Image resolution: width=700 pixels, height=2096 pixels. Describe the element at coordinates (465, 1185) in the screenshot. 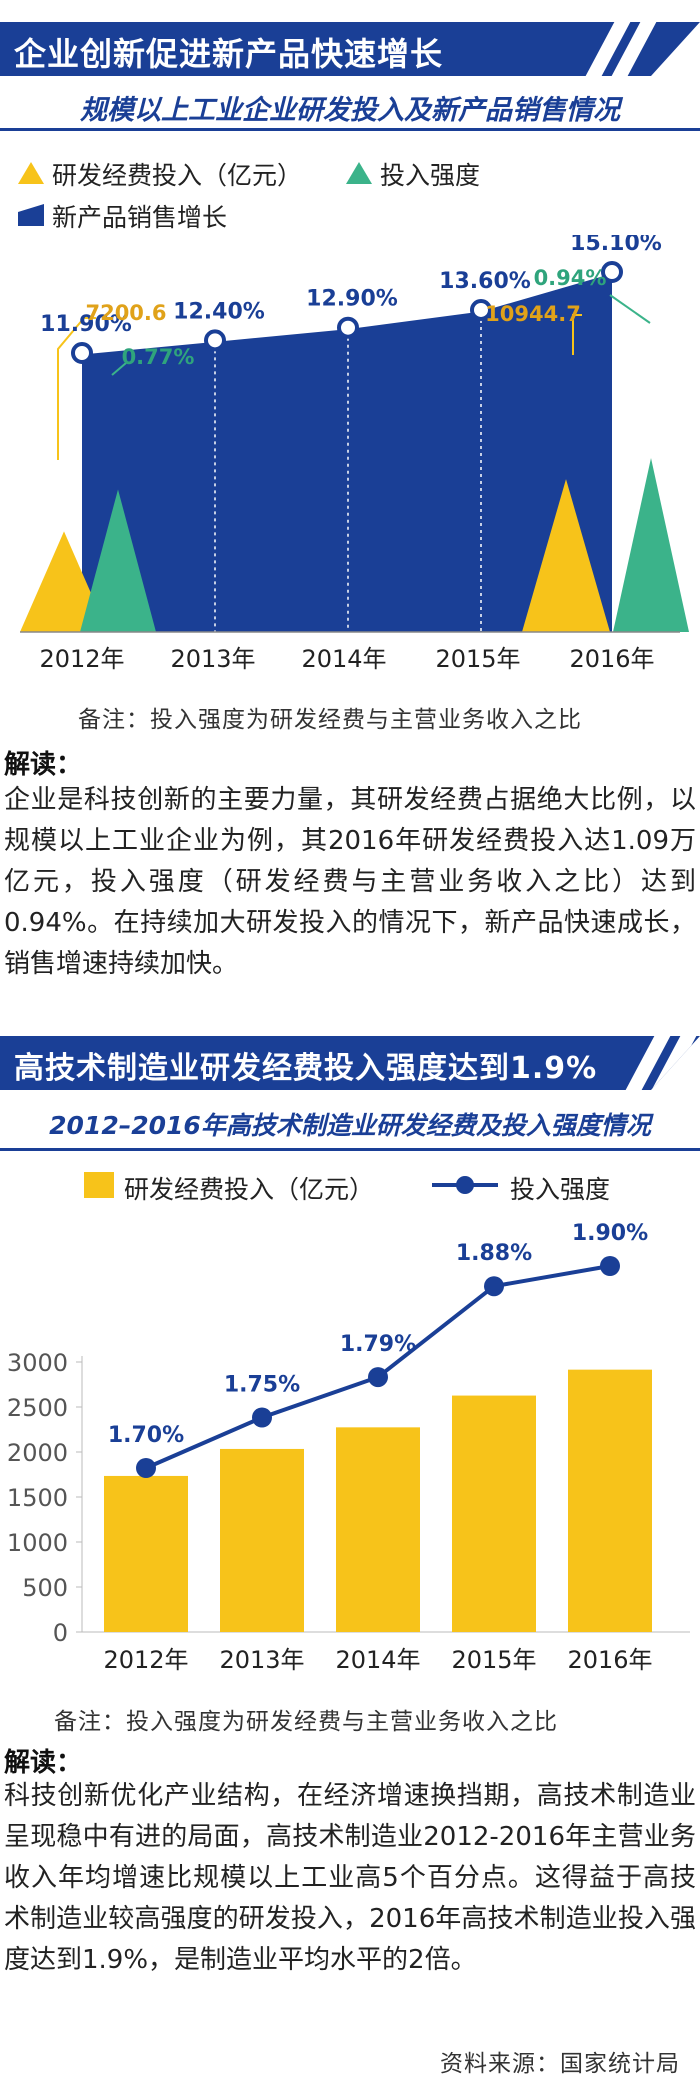

I see `legend2-intensity-line-icon` at that location.